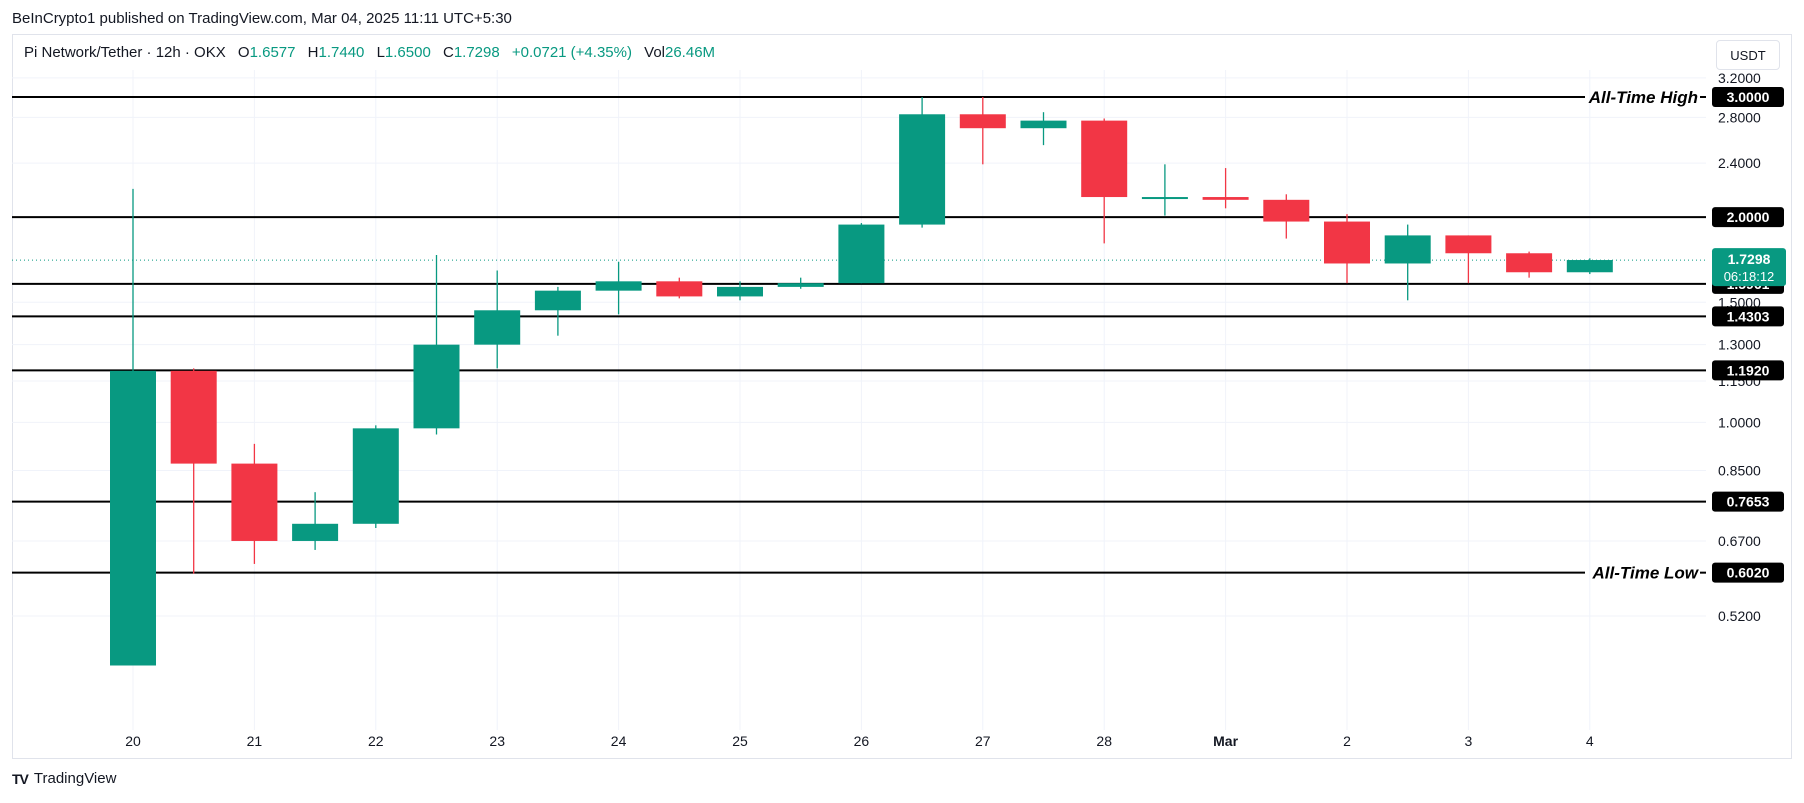 The image size is (1804, 803). What do you see at coordinates (272, 52) in the screenshot?
I see `open-value: 1.6577` at bounding box center [272, 52].